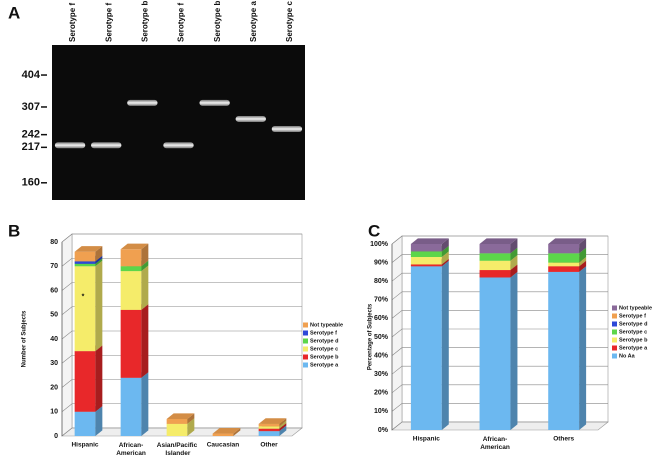 This screenshot has height=461, width=664. Describe the element at coordinates (31, 75) in the screenshot. I see `y-tick-label: 404` at that location.